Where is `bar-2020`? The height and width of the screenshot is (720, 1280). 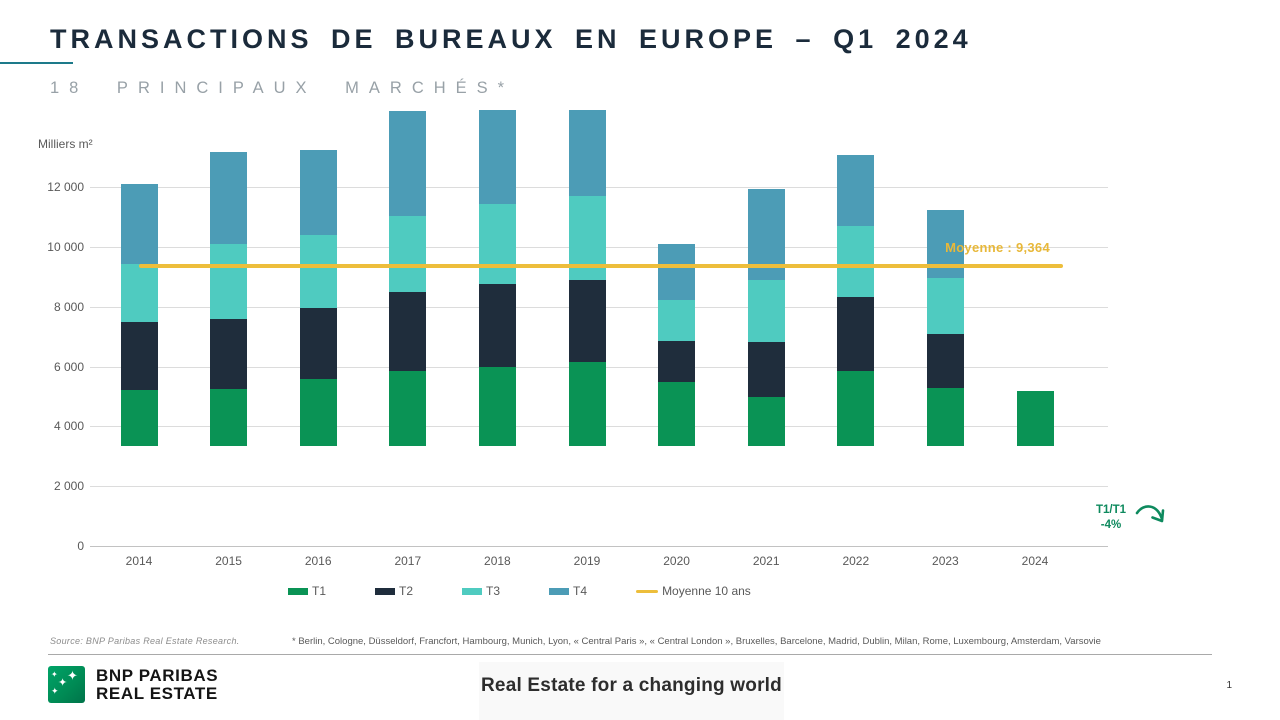
bar-2020 is located at coordinates (677, 344).